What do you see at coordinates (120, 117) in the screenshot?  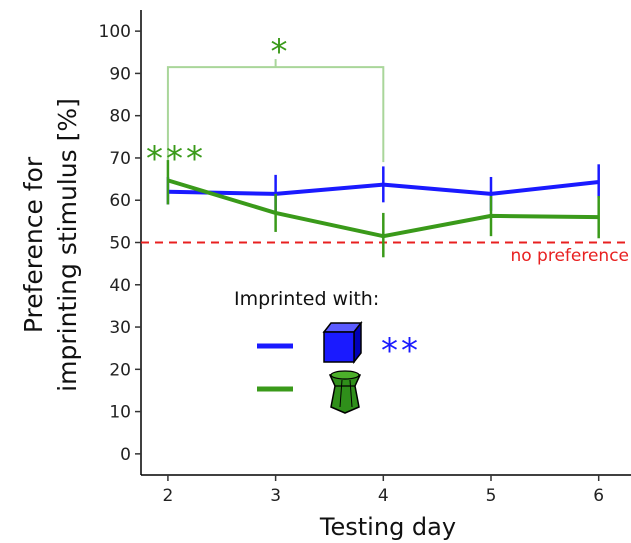 I see `y-tick-label: 80` at bounding box center [120, 117].